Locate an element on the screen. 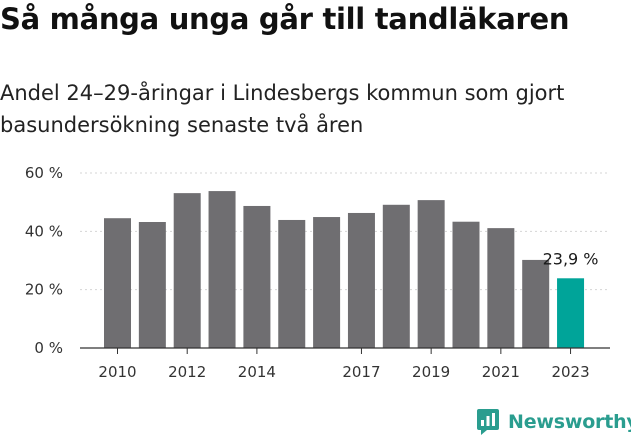 The height and width of the screenshot is (439, 631). bar-2015 is located at coordinates (292, 283).